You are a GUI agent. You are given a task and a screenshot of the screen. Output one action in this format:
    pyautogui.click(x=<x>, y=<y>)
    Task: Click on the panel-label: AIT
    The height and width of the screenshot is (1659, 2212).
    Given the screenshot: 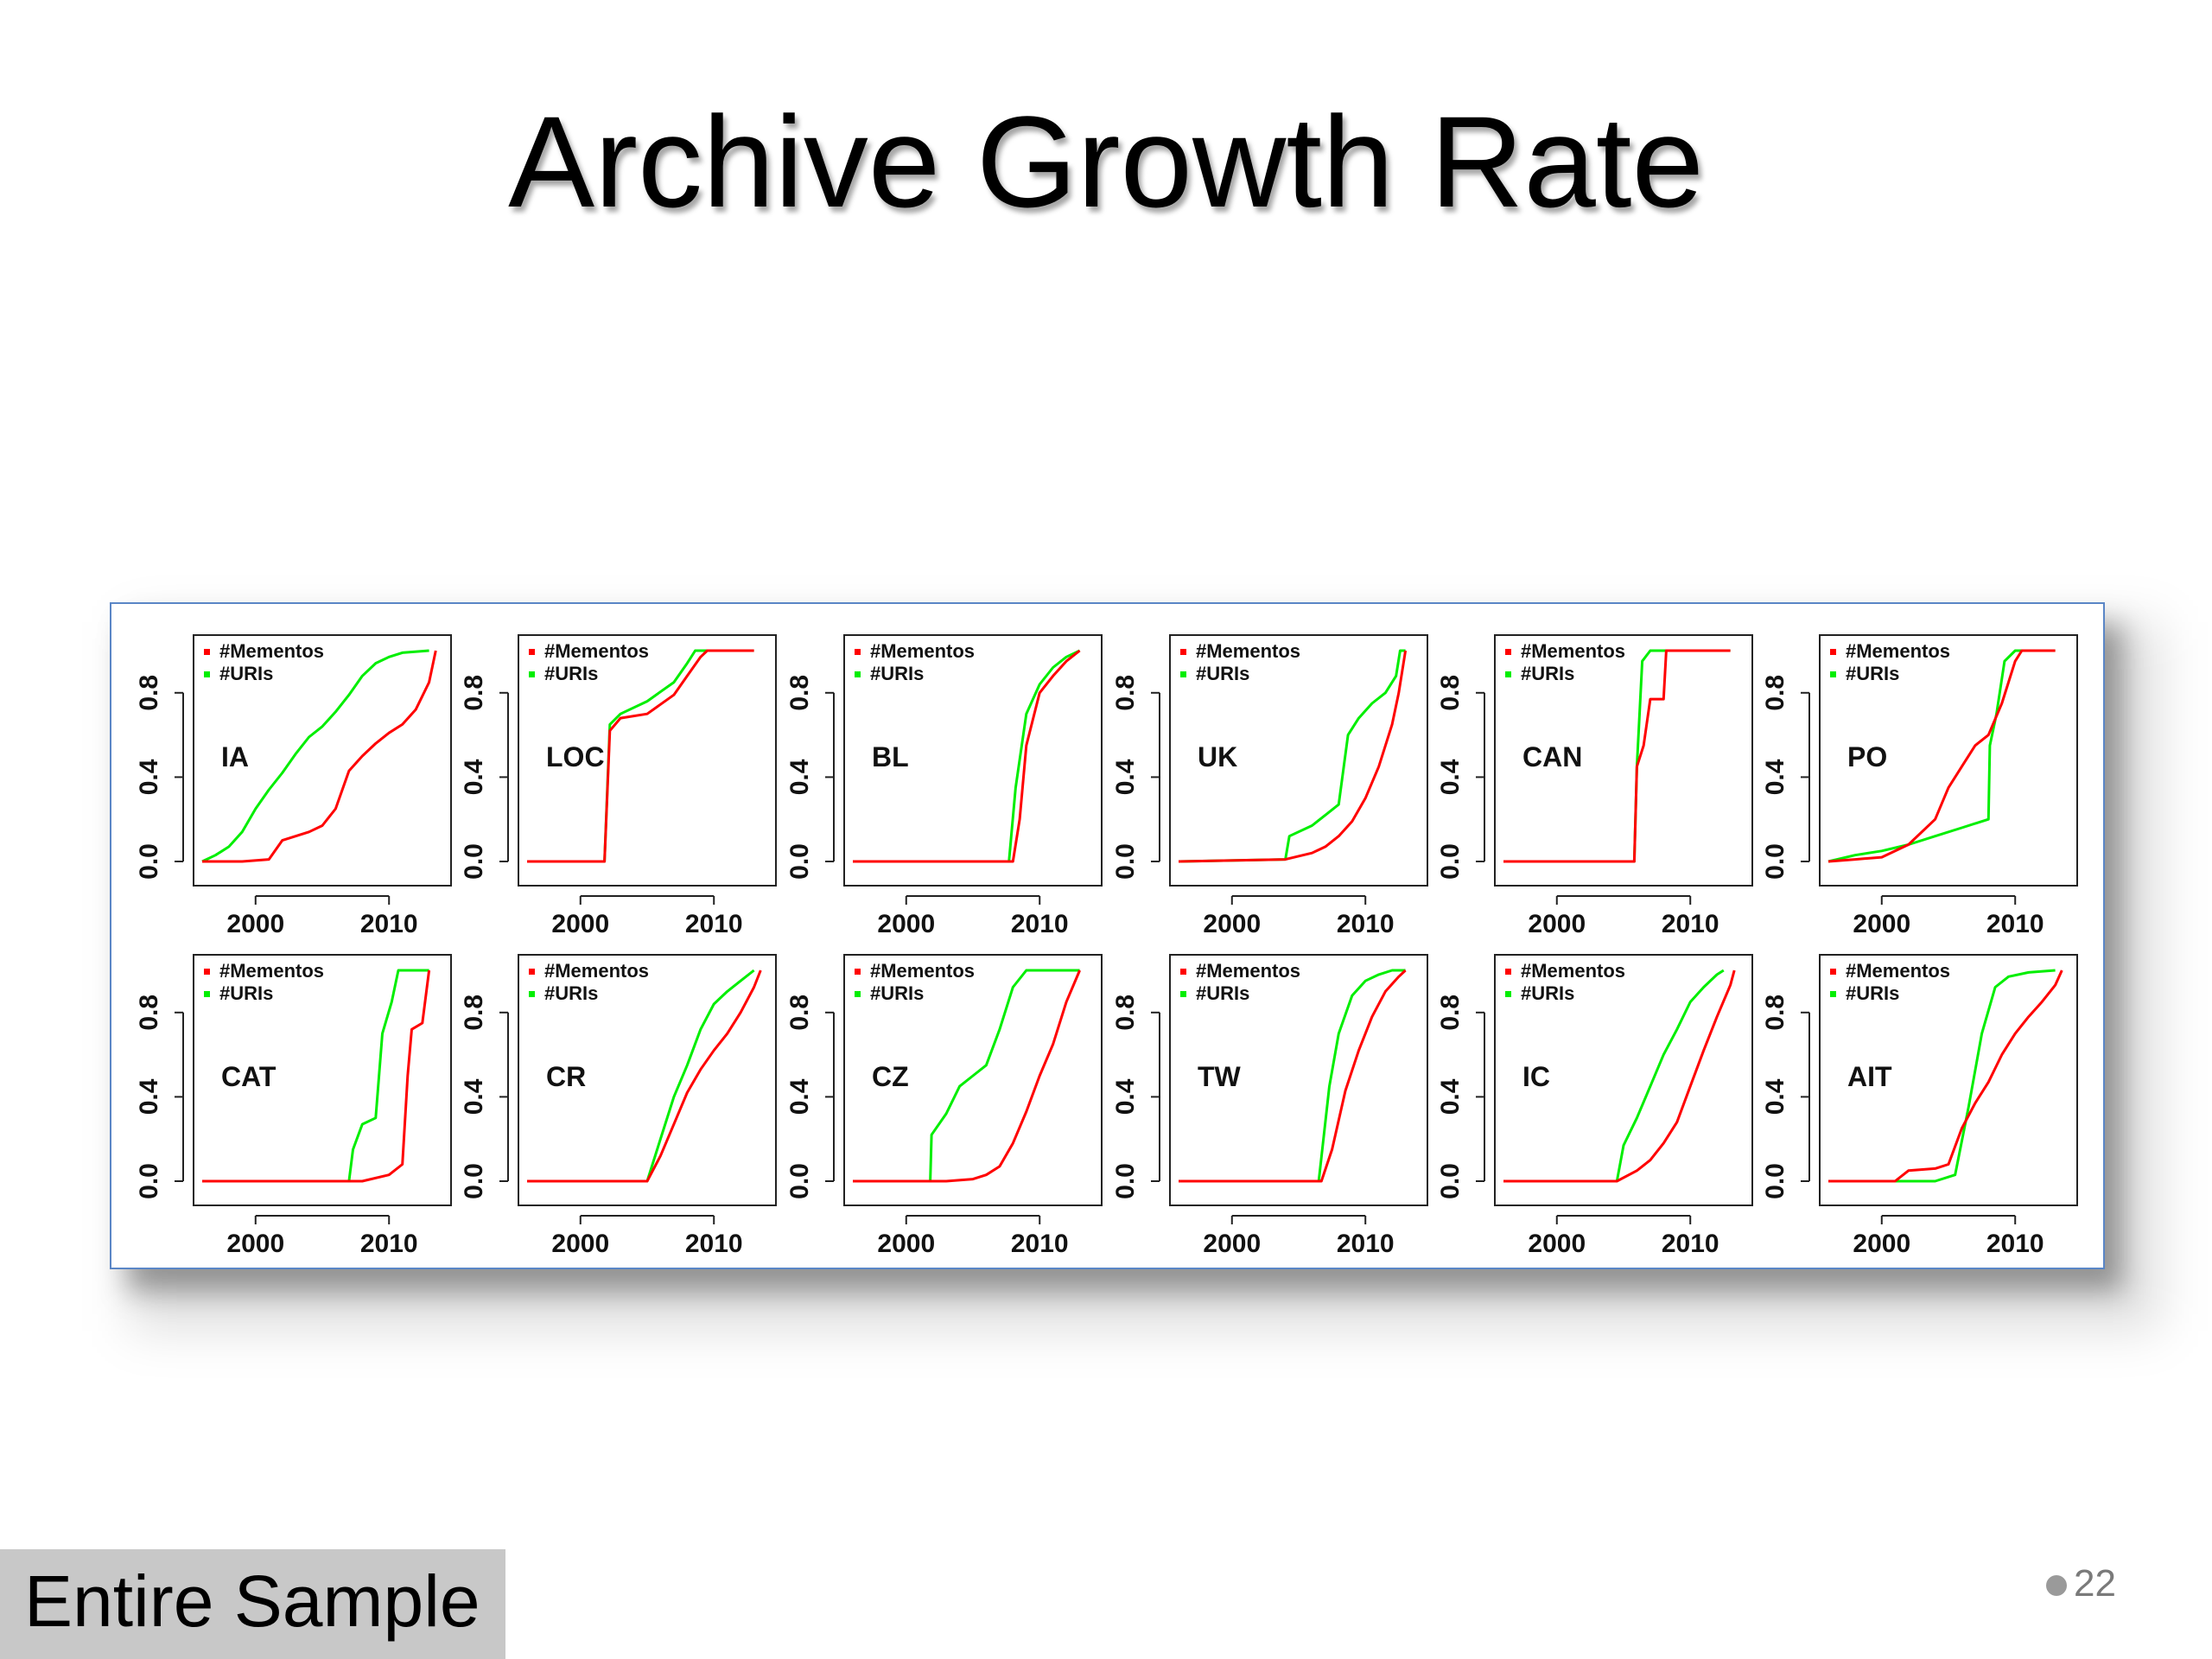 What is the action you would take?
    pyautogui.click(x=1869, y=1076)
    